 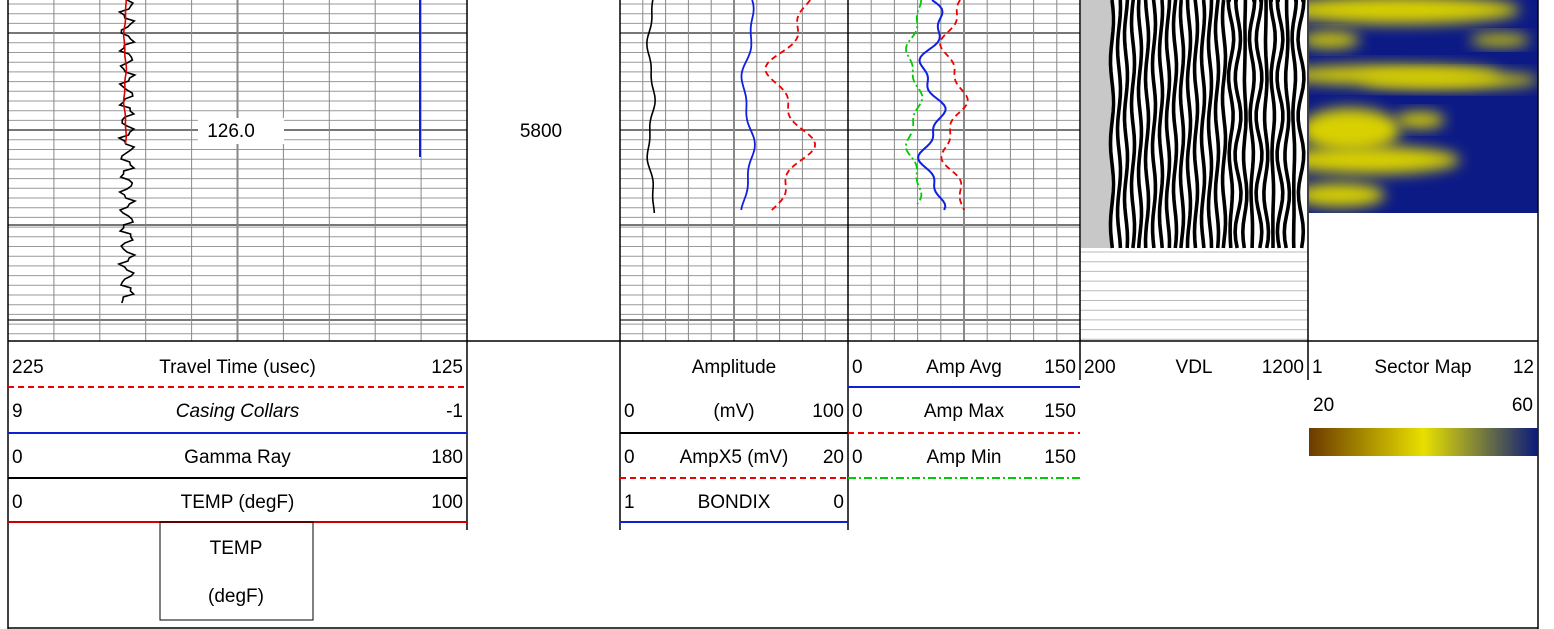 I want to click on color-bar, so click(x=1423, y=442).